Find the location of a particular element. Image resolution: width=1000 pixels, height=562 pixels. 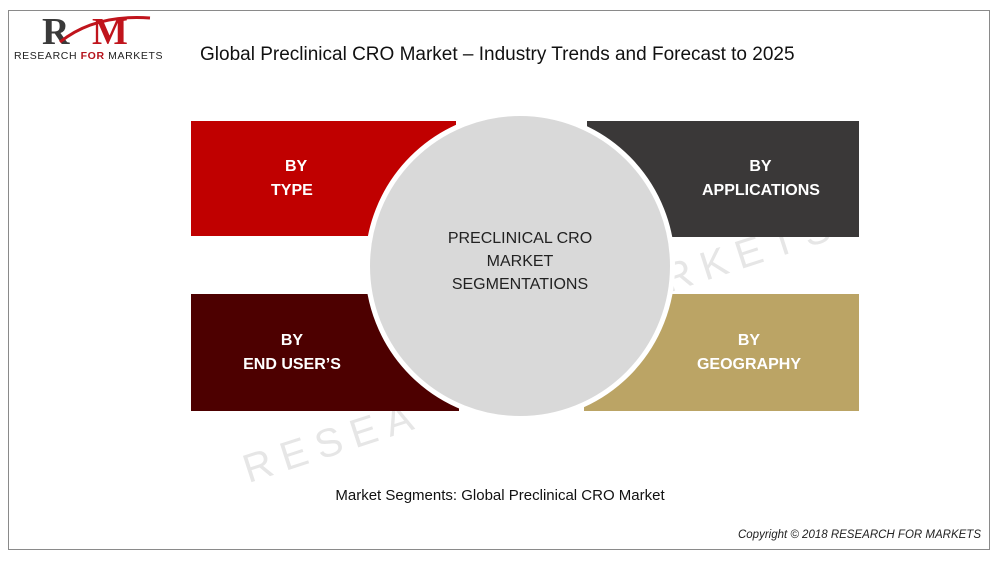

segment-end-users-label: END USER’S is located at coordinates (292, 364).